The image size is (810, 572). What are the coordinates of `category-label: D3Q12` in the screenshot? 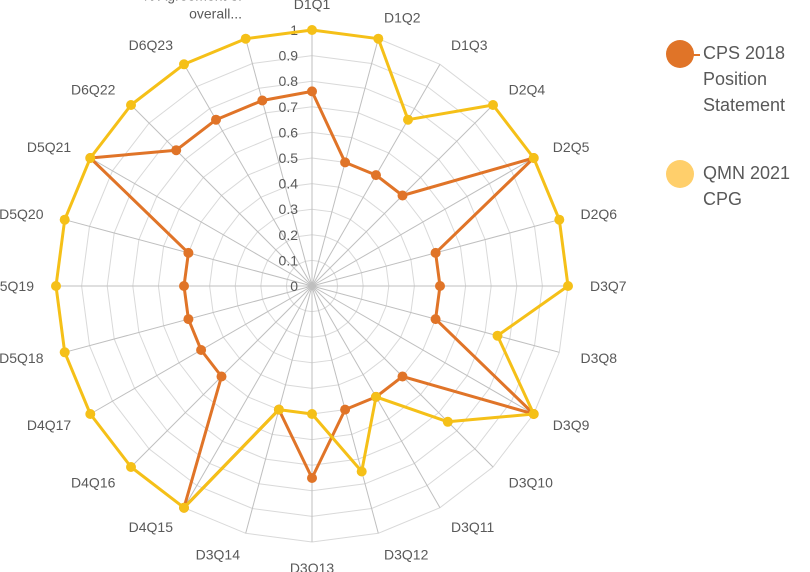 It's located at (406, 555).